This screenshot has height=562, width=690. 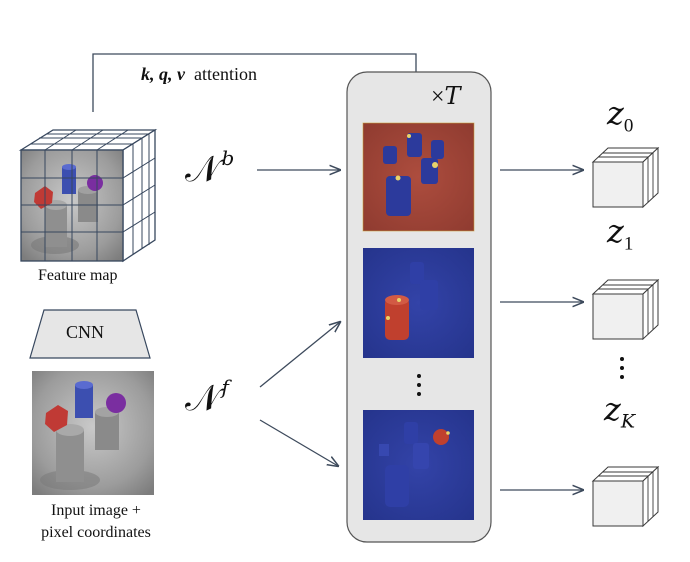 I want to click on foreground-noise-symbol: 𝒩, so click(x=202, y=398).